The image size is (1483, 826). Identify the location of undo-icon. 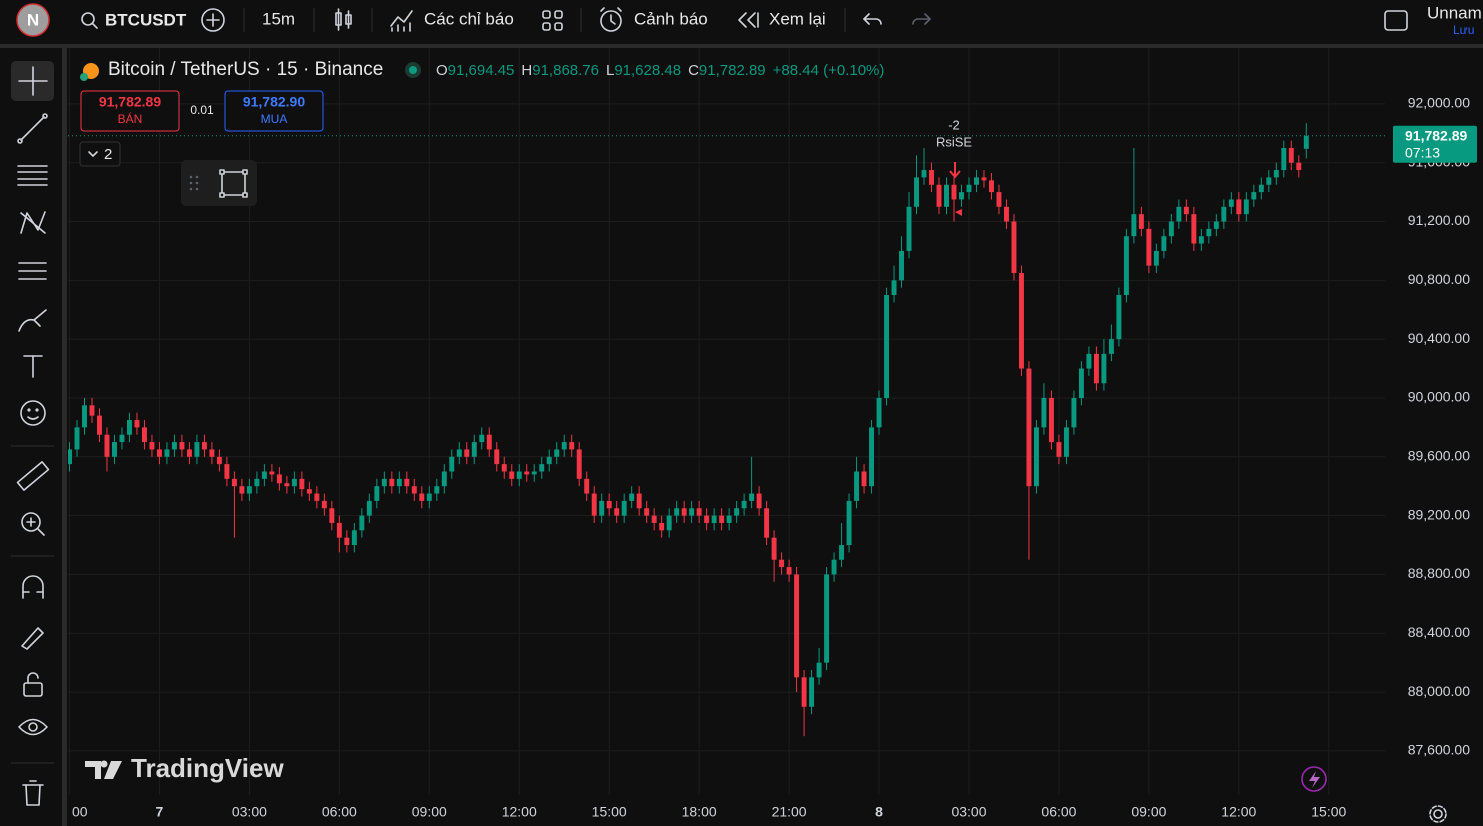
(872, 19).